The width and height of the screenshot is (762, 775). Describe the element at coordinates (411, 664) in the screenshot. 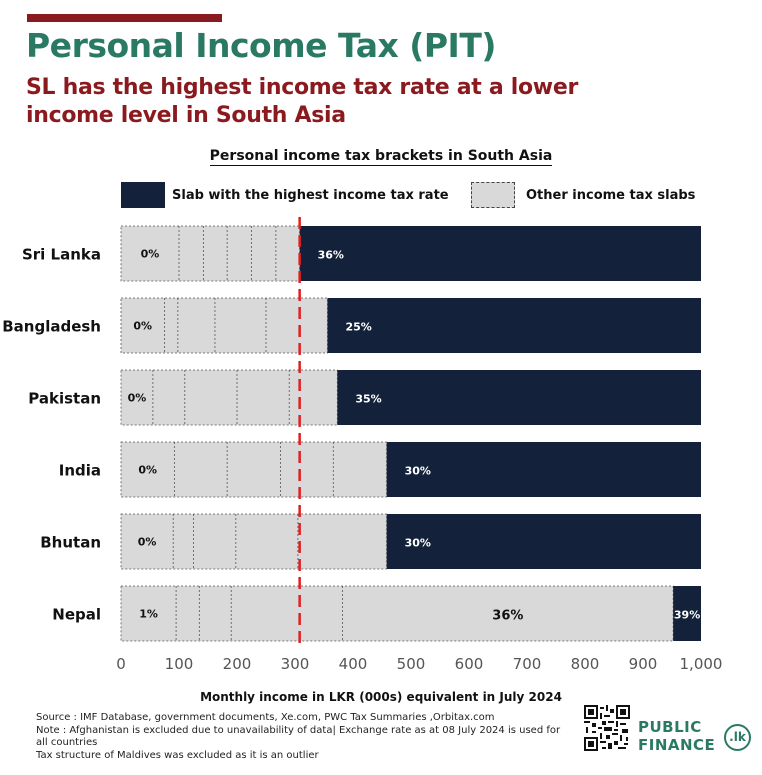

I see `x-tick-label-500: 500` at that location.